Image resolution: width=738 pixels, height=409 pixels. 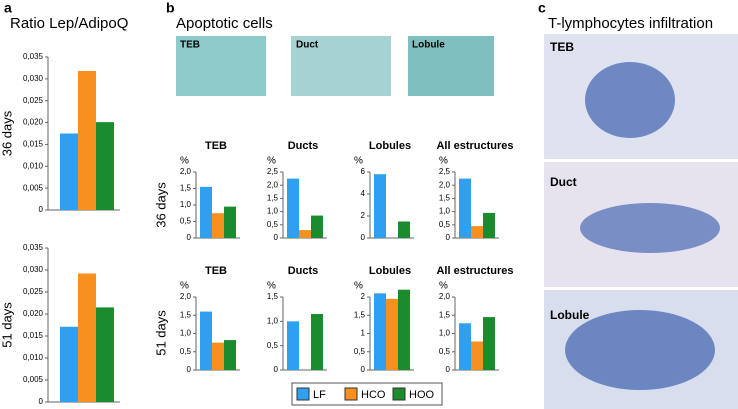 What do you see at coordinates (8, 8) in the screenshot?
I see `panel-letter: a` at bounding box center [8, 8].